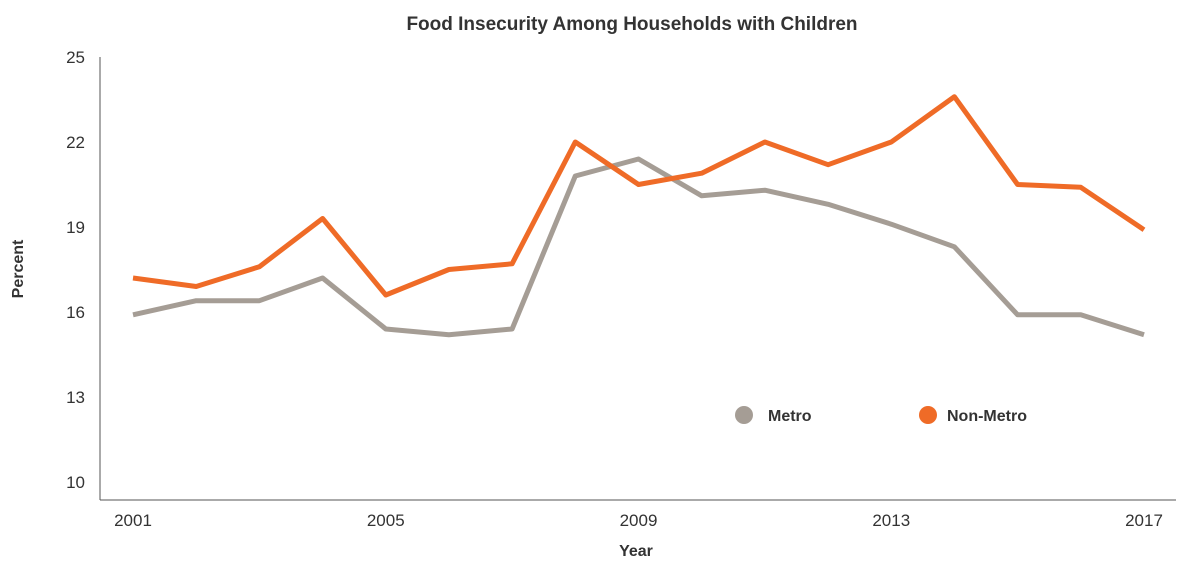  I want to click on y-tick-label: 25, so click(75, 57).